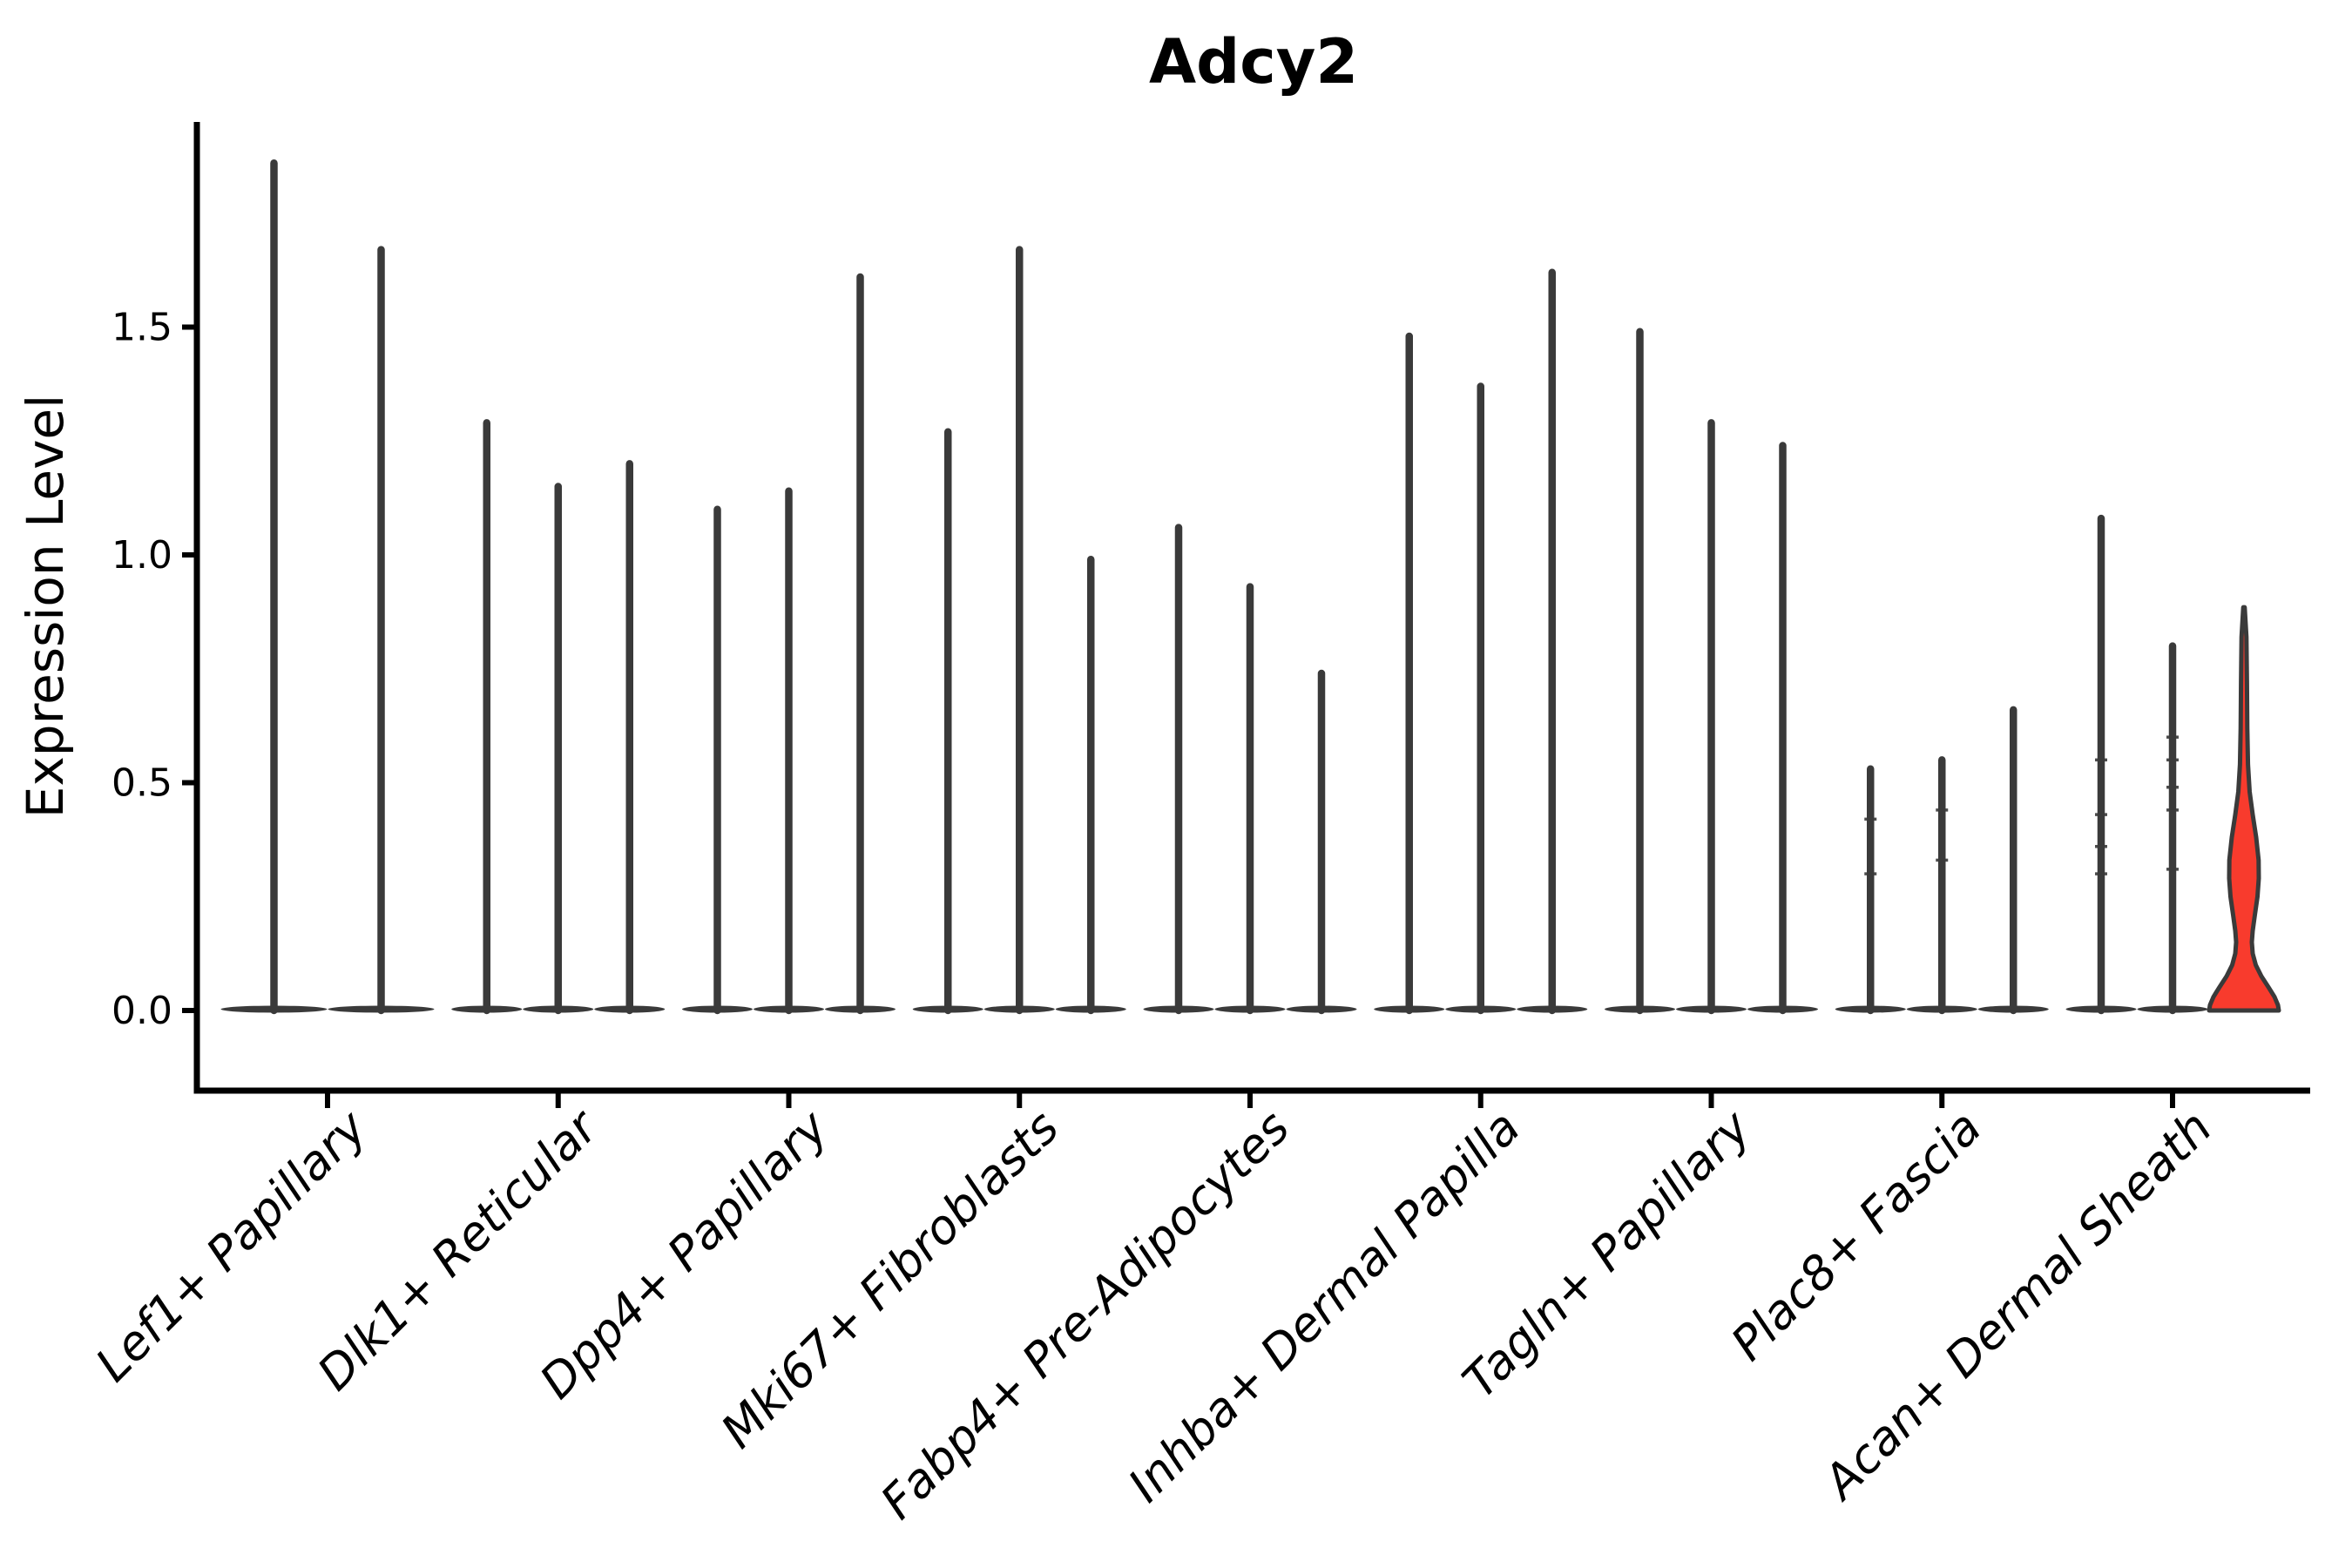 The width and height of the screenshot is (2352, 1568). Describe the element at coordinates (142, 328) in the screenshot. I see `y-tick-label: 1.5` at that location.